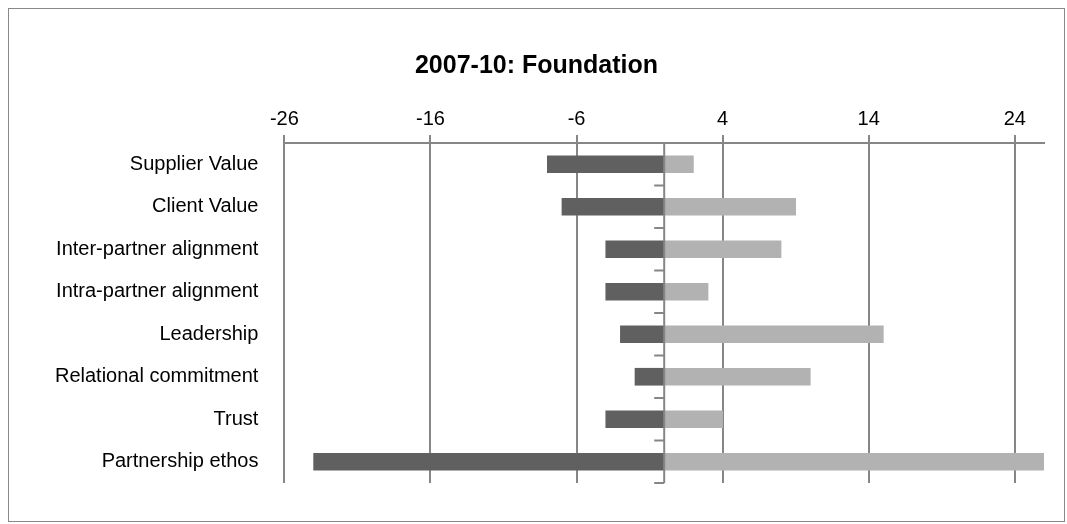 The width and height of the screenshot is (1067, 524). What do you see at coordinates (723, 117) in the screenshot?
I see `x-tick-label: 4` at bounding box center [723, 117].